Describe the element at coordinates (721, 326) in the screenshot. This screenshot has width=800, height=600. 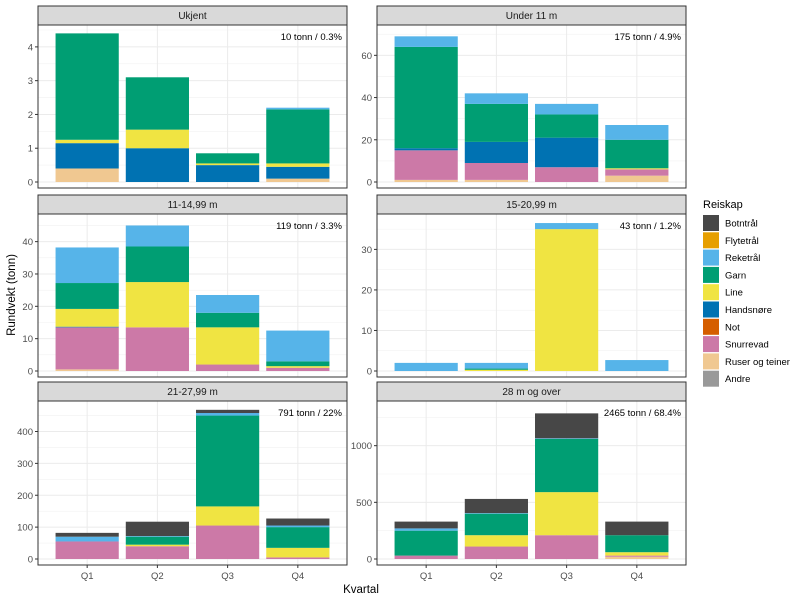
I see `legend-item-not: Not` at that location.